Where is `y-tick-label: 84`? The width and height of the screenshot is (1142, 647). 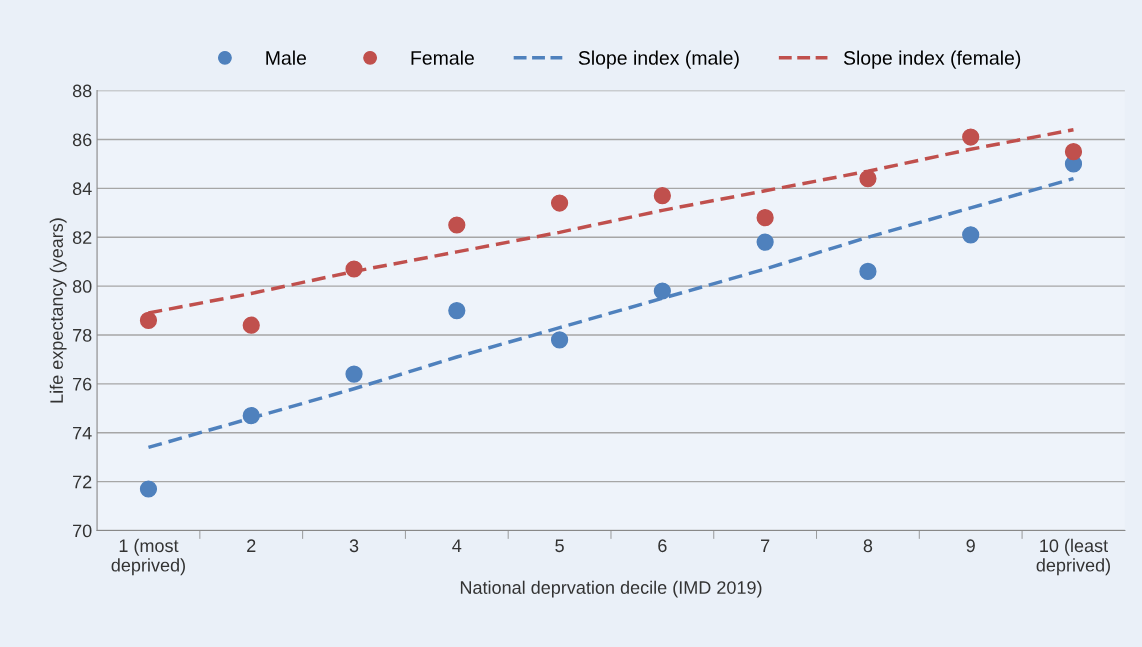 y-tick-label: 84 is located at coordinates (82, 189).